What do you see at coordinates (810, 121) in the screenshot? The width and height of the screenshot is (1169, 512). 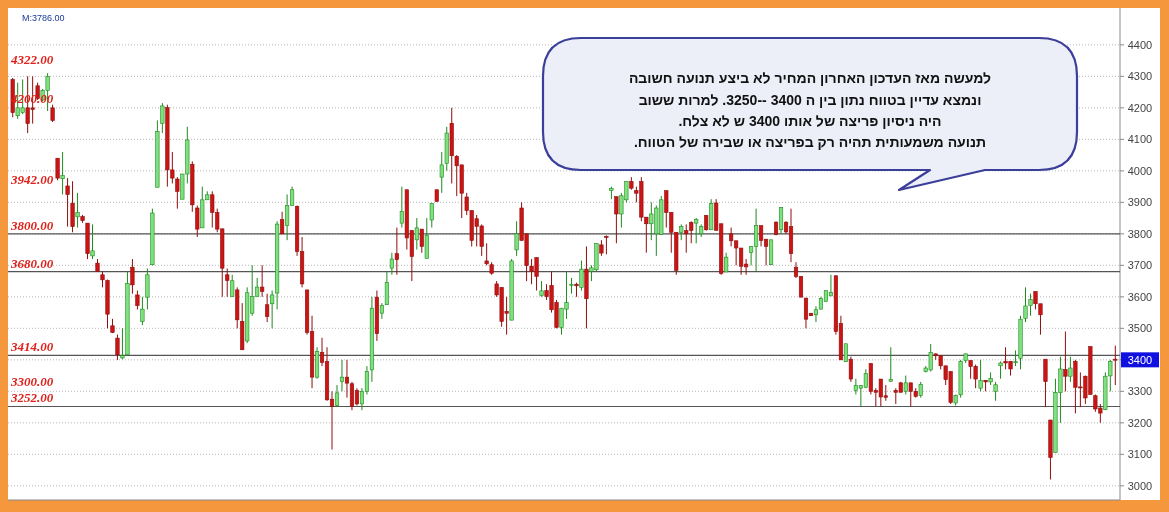 I see `annotation: היה ניסיון פריצה של אותו 3400 ש לא צלח.` at bounding box center [810, 121].